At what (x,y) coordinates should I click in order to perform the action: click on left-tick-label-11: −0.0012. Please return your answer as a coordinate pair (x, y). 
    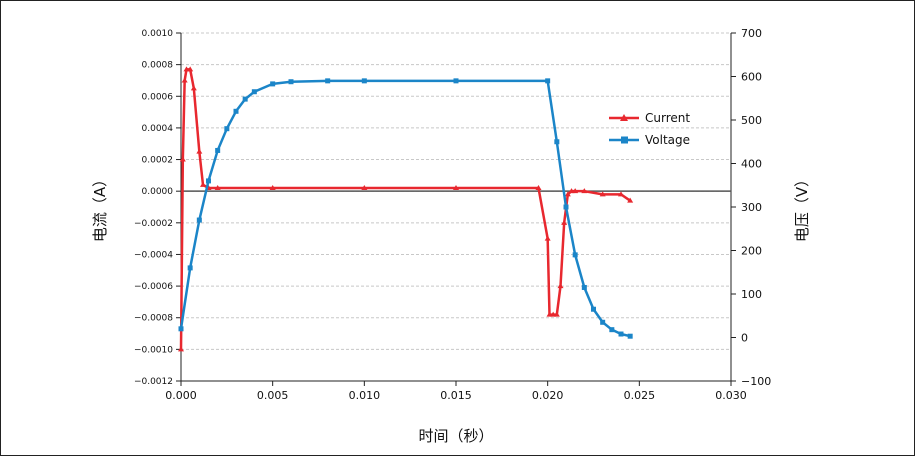
    Looking at the image, I should click on (153, 382).